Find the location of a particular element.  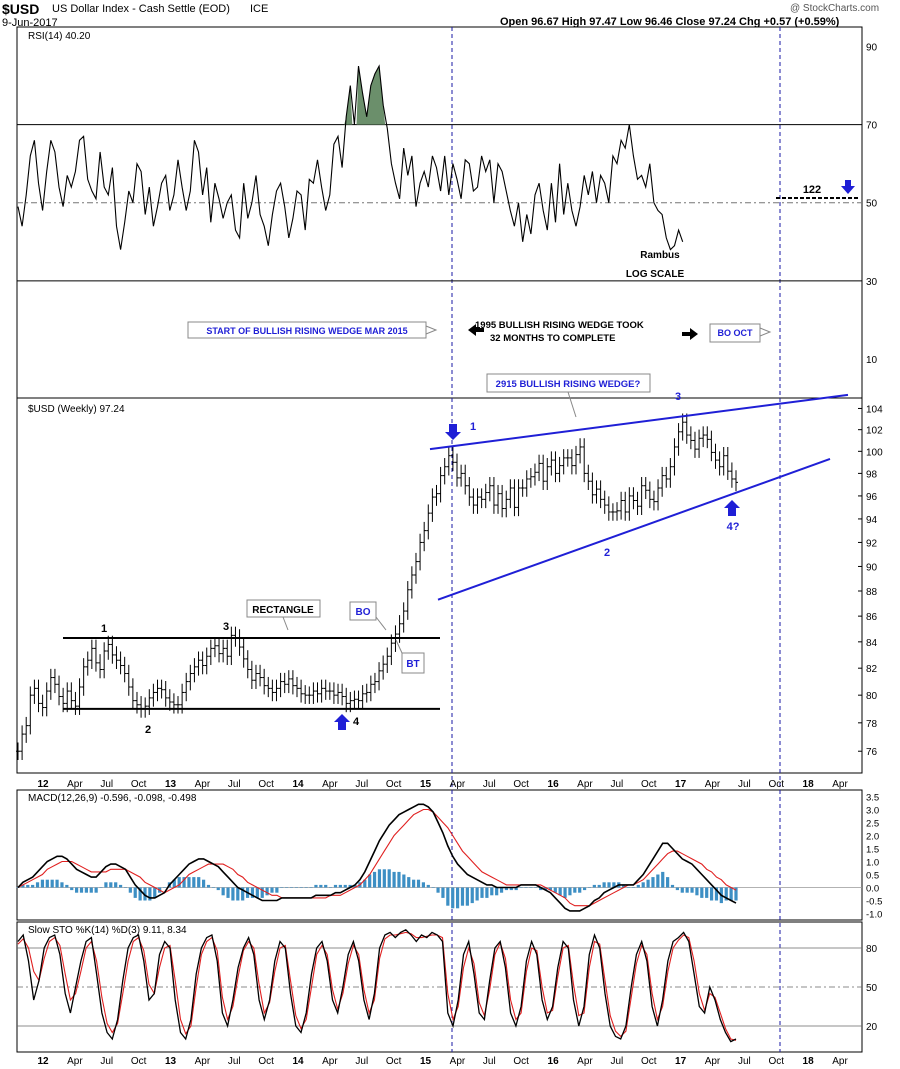

macd-tick-label: 2.0 is located at coordinates (872, 837).